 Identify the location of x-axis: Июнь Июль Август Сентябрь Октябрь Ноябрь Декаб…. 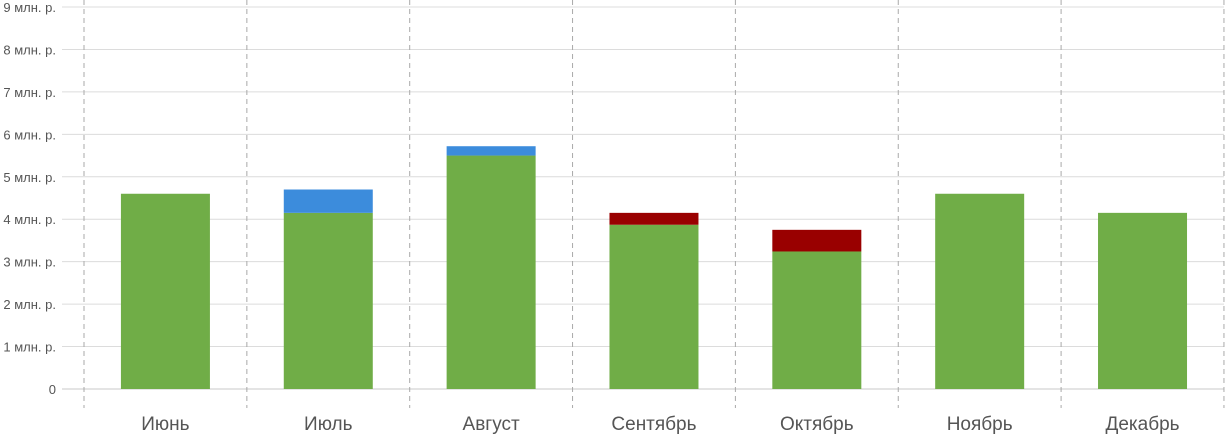
(660, 424).